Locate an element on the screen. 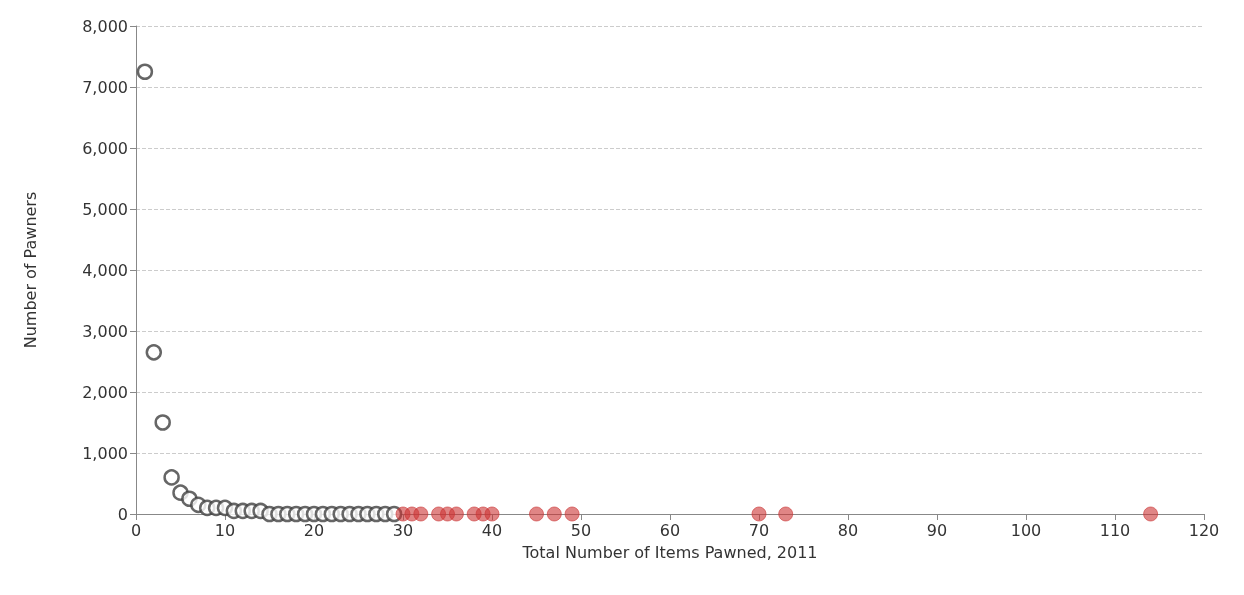 The width and height of the screenshot is (1244, 595). y-tick-label: 2,000 is located at coordinates (105, 392).